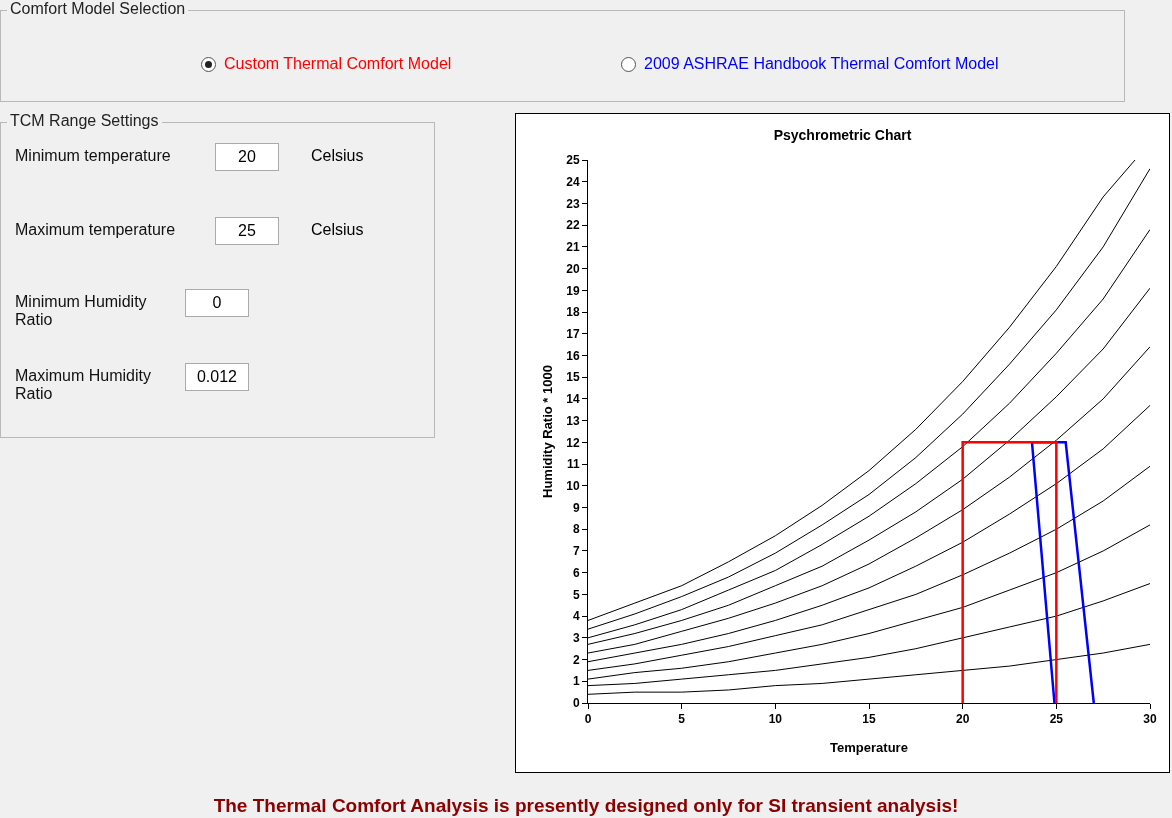 Image resolution: width=1172 pixels, height=818 pixels. Describe the element at coordinates (576, 703) in the screenshot. I see `y-tick-label: 0` at that location.